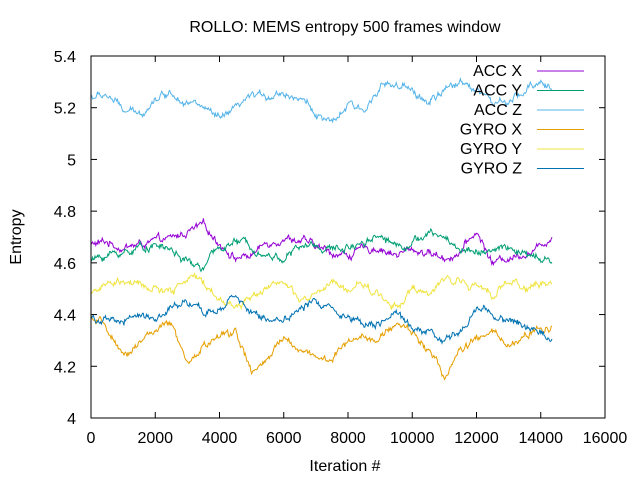  Describe the element at coordinates (321, 319) in the screenshot. I see `series-line-gyro-z` at that location.